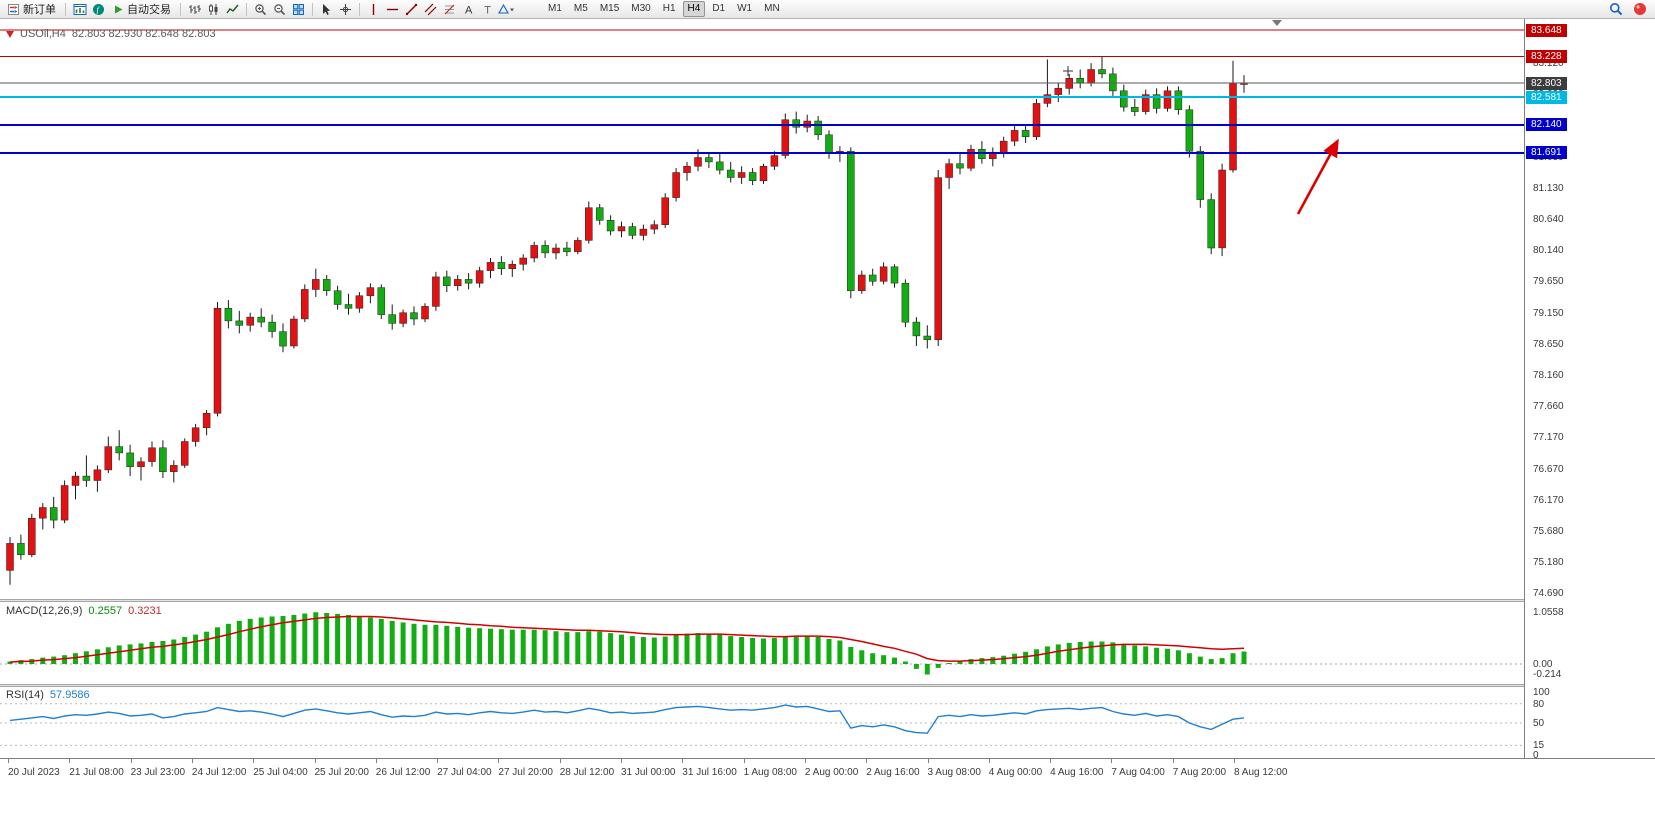 The height and width of the screenshot is (828, 1655). I want to click on rsi-title: RSI(14) 57.9586, so click(48, 695).